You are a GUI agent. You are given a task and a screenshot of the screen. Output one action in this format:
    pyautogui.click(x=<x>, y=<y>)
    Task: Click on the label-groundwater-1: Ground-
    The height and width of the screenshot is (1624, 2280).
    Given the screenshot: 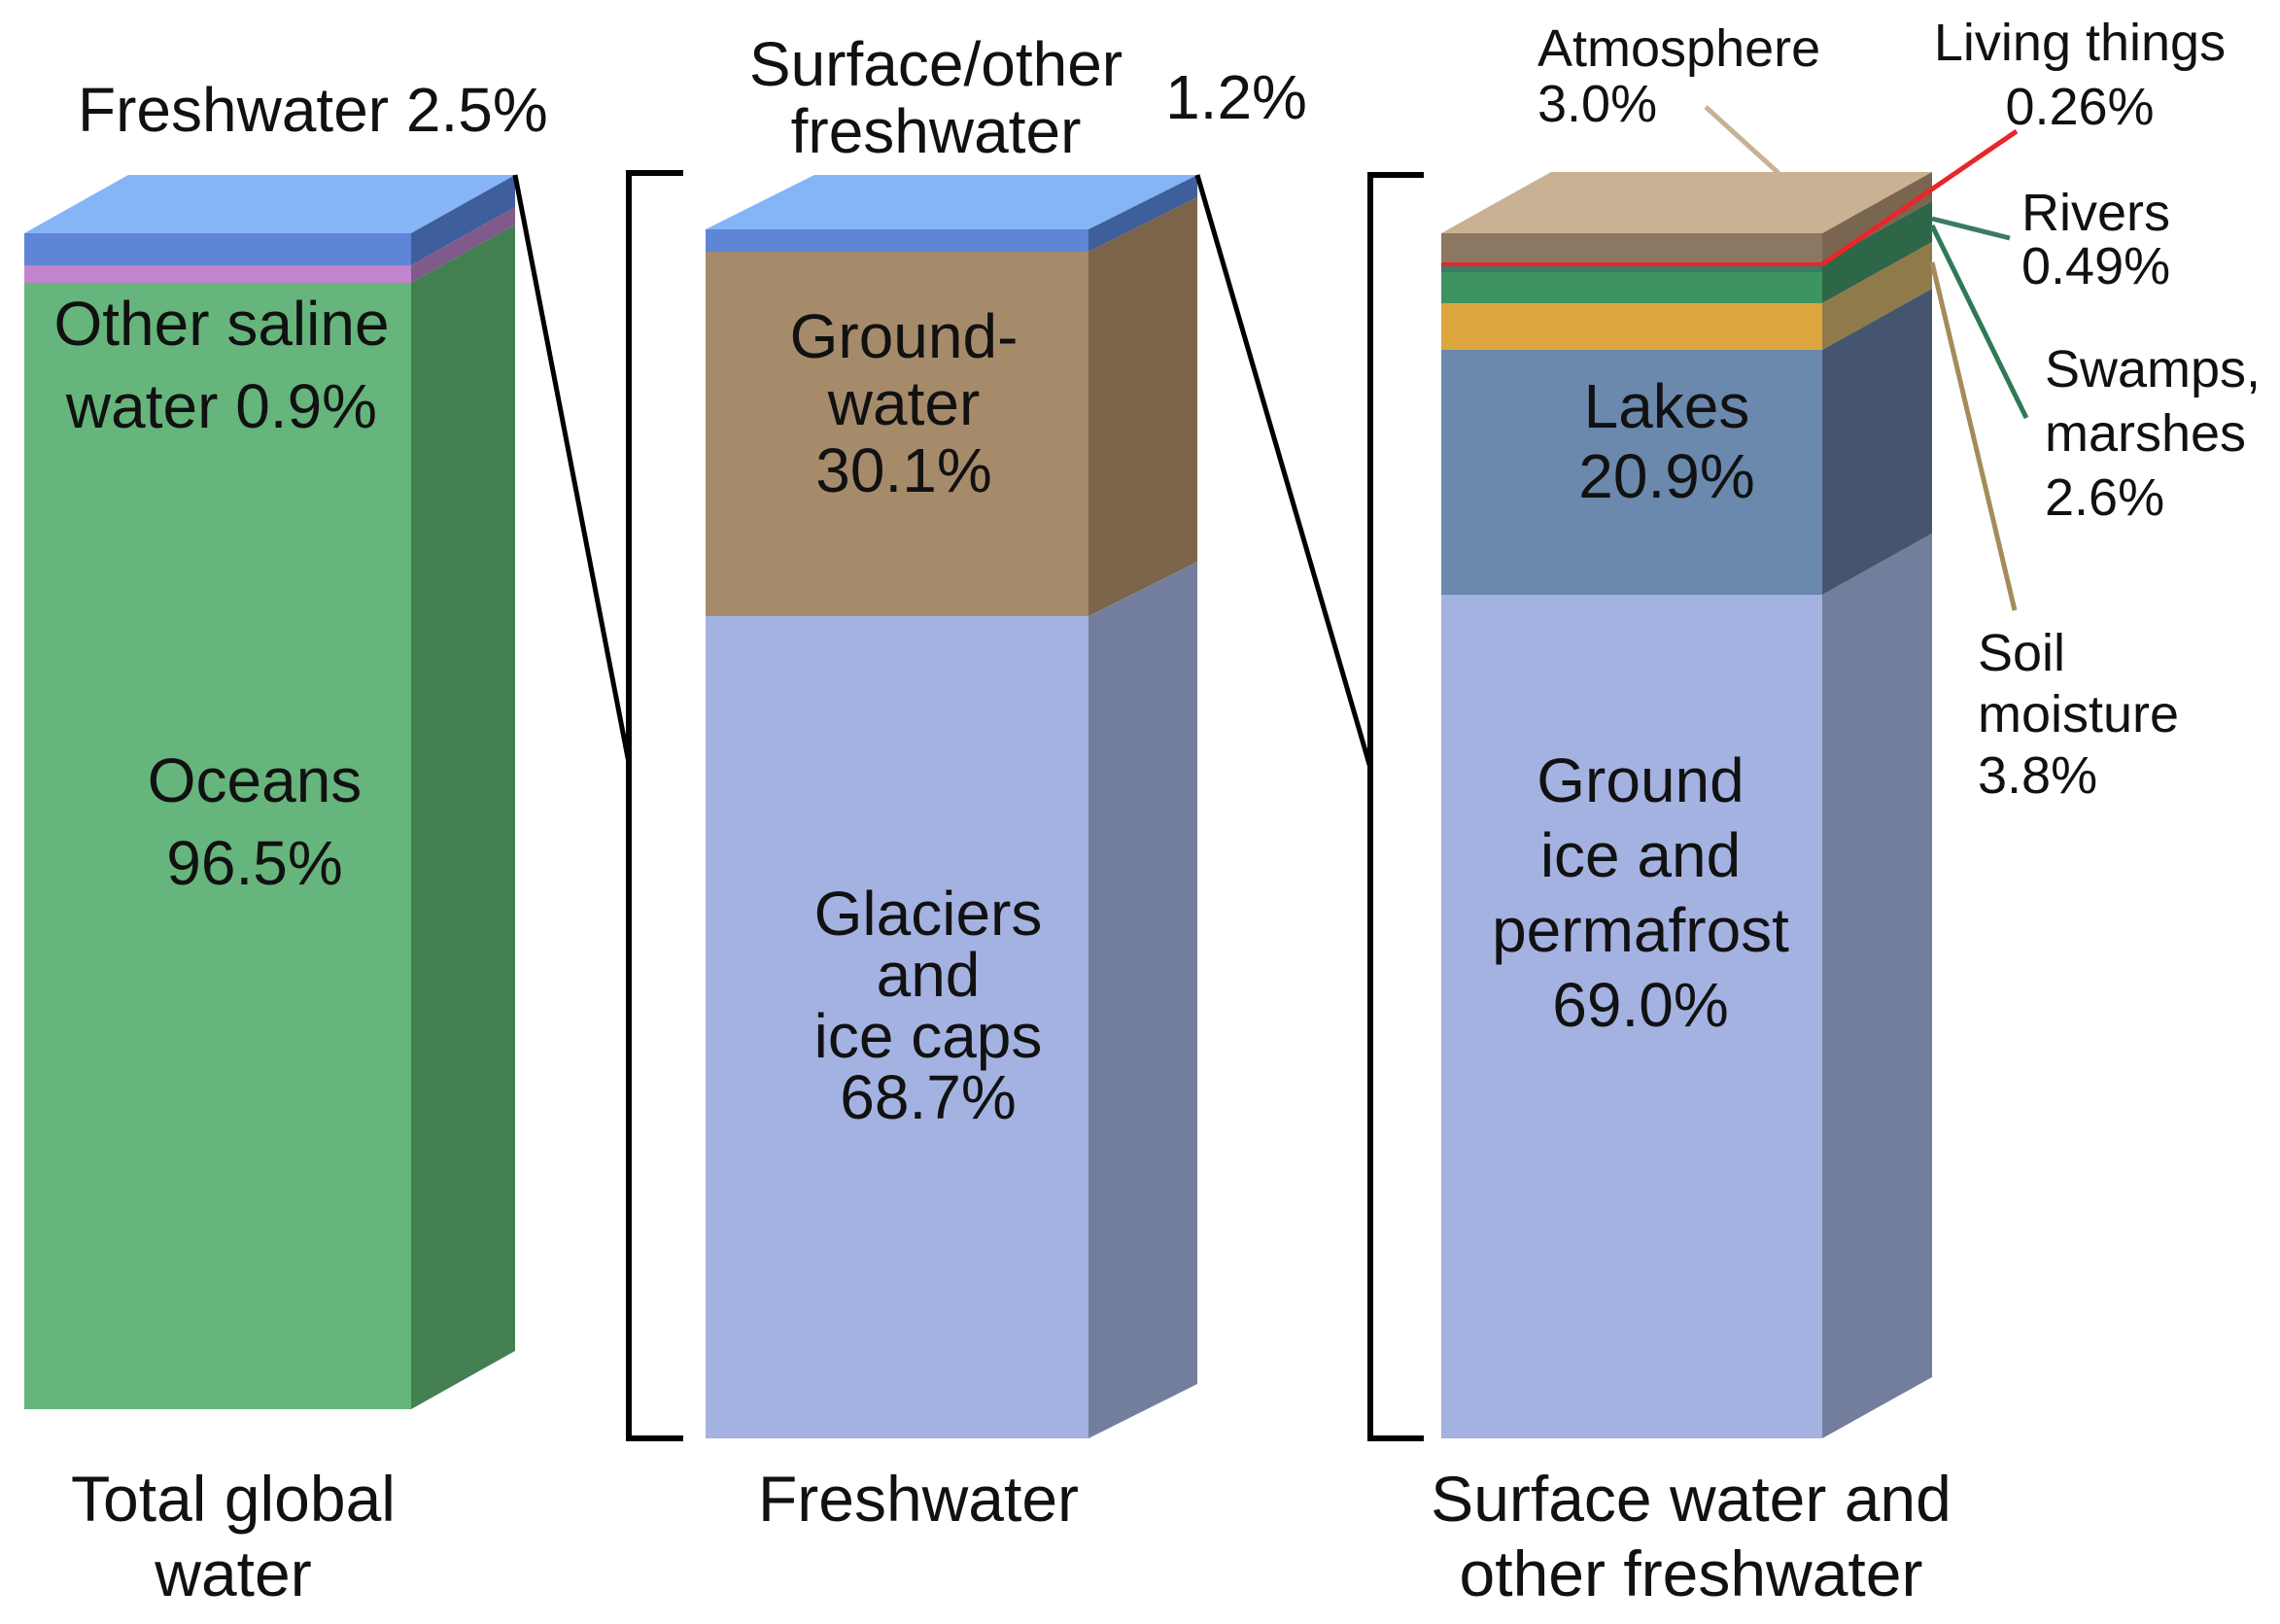 What is the action you would take?
    pyautogui.click(x=904, y=336)
    